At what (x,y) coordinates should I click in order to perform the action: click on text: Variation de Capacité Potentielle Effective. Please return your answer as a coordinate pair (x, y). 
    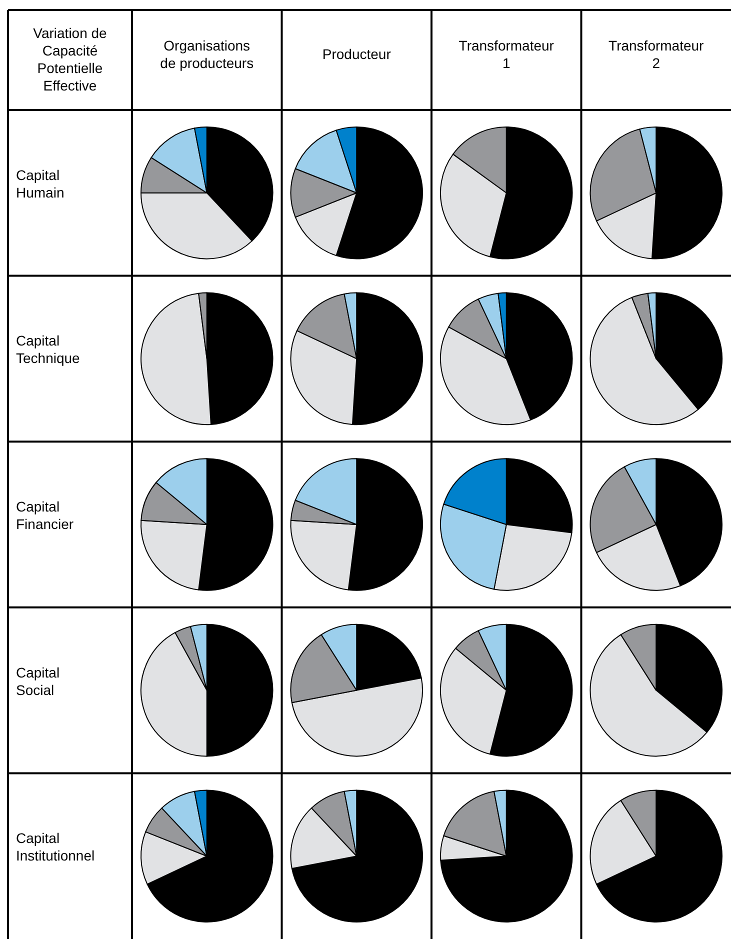
    Looking at the image, I should click on (70, 58).